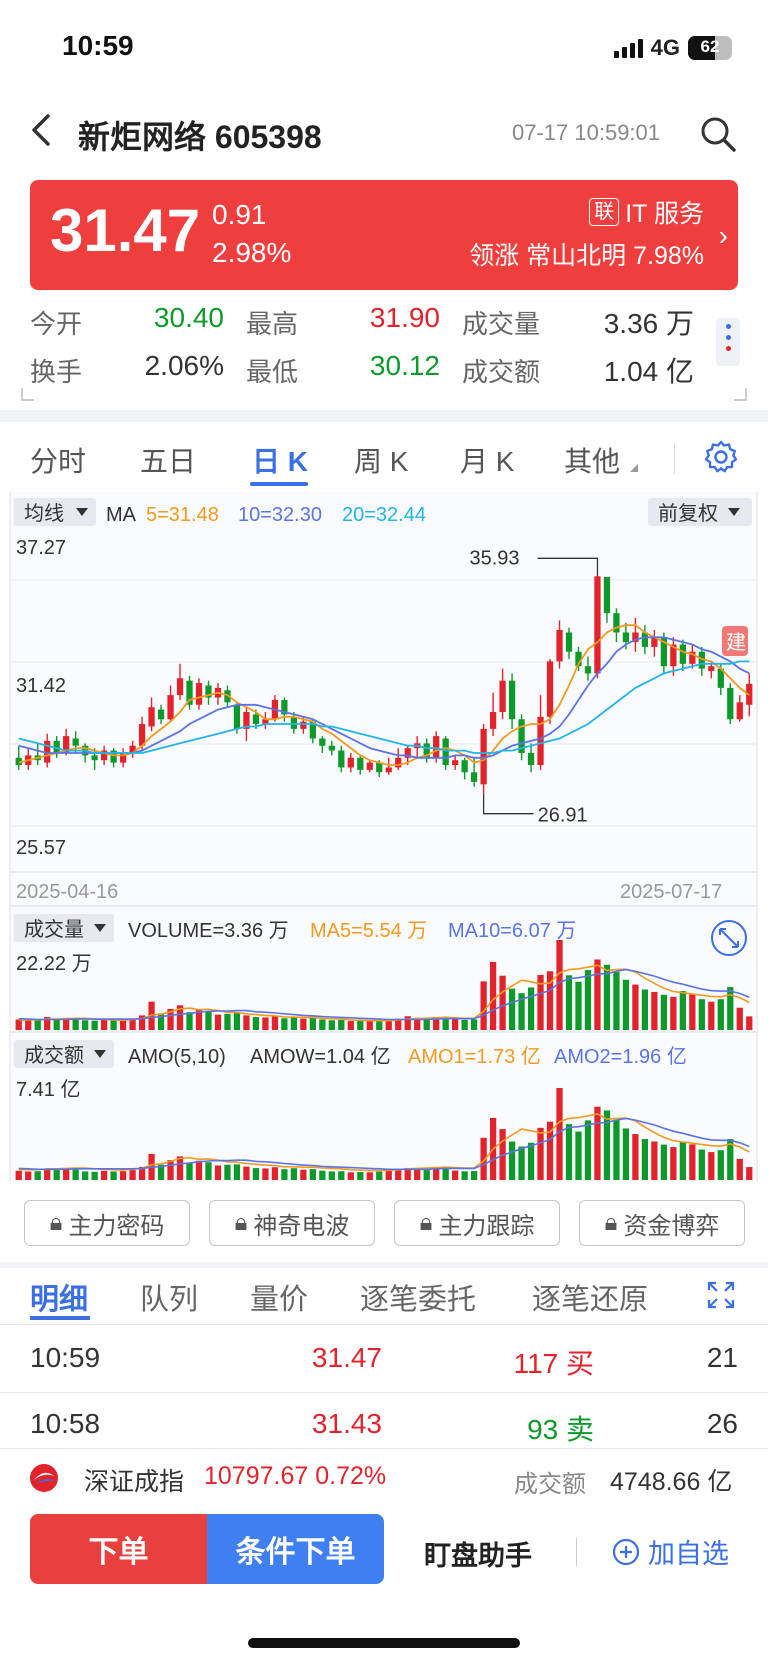 This screenshot has height=1663, width=768. What do you see at coordinates (563, 816) in the screenshot?
I see `min-price-label: 26.91` at bounding box center [563, 816].